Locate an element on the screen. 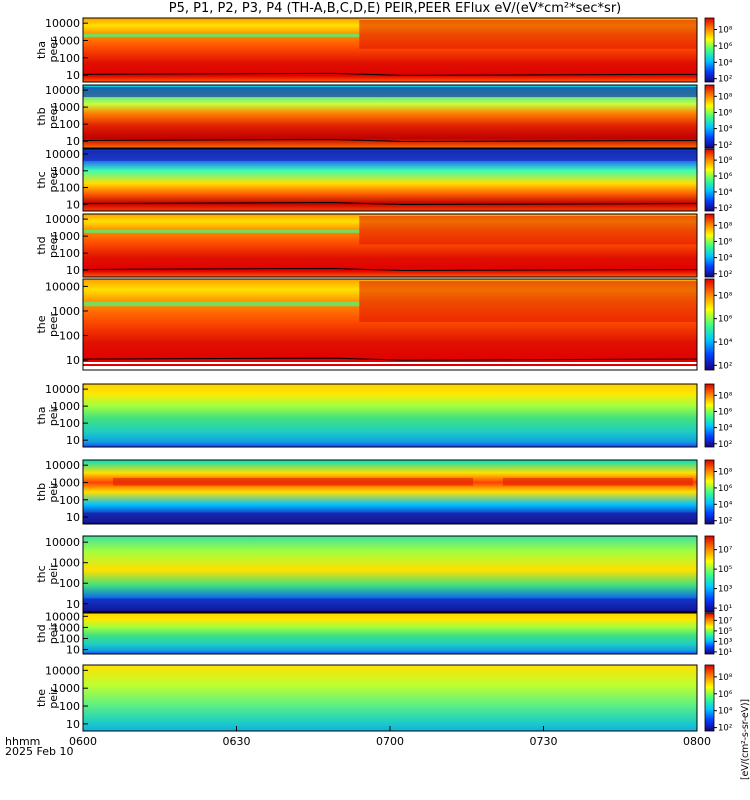  panel-label-probe: thb is located at coordinates (41, 116).